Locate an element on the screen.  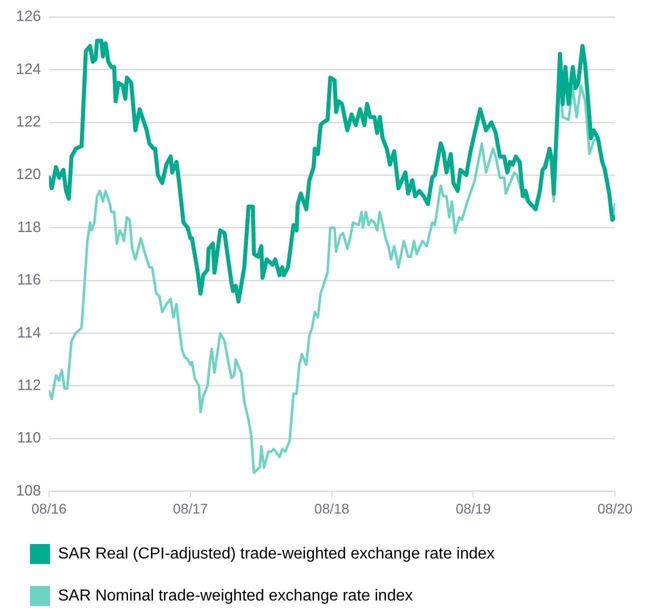
y-tick-label: 124 is located at coordinates (29, 69).